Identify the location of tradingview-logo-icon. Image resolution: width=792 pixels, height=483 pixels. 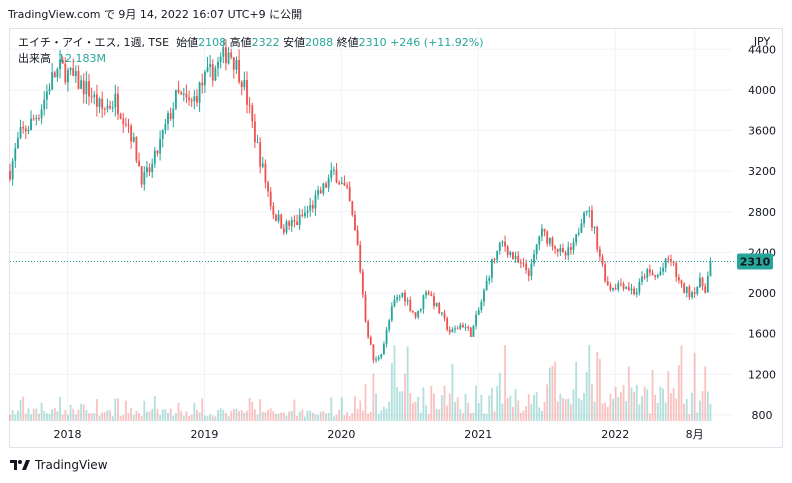
(20, 465).